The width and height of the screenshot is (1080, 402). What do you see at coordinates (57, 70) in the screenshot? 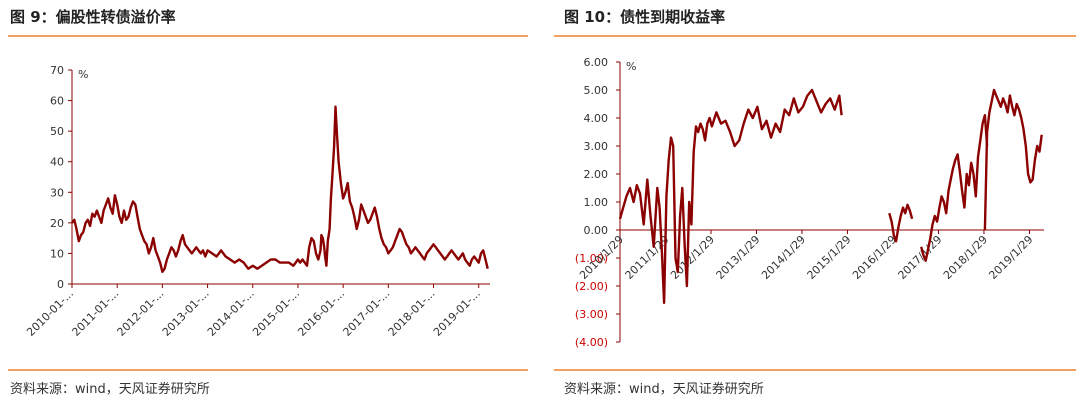
I see `y-tick-label: 70` at bounding box center [57, 70].